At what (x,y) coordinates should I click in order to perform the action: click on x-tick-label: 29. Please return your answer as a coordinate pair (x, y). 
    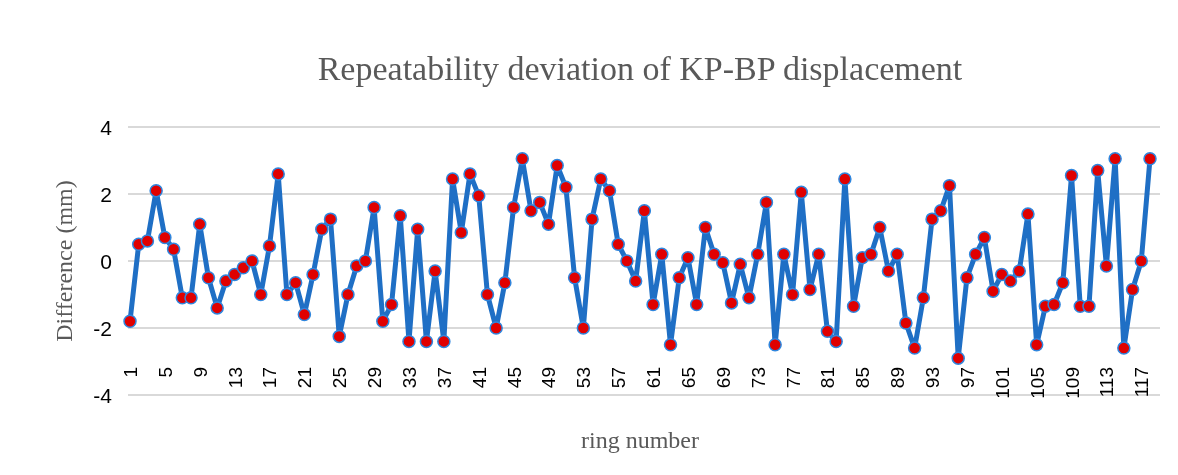
    Looking at the image, I should click on (375, 378).